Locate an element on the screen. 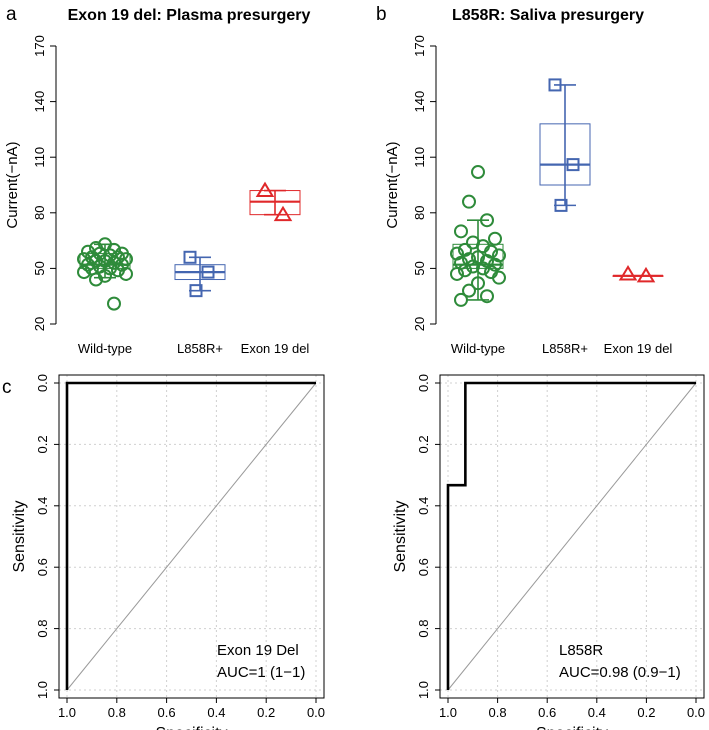  box-iqr is located at coordinates (565, 154).